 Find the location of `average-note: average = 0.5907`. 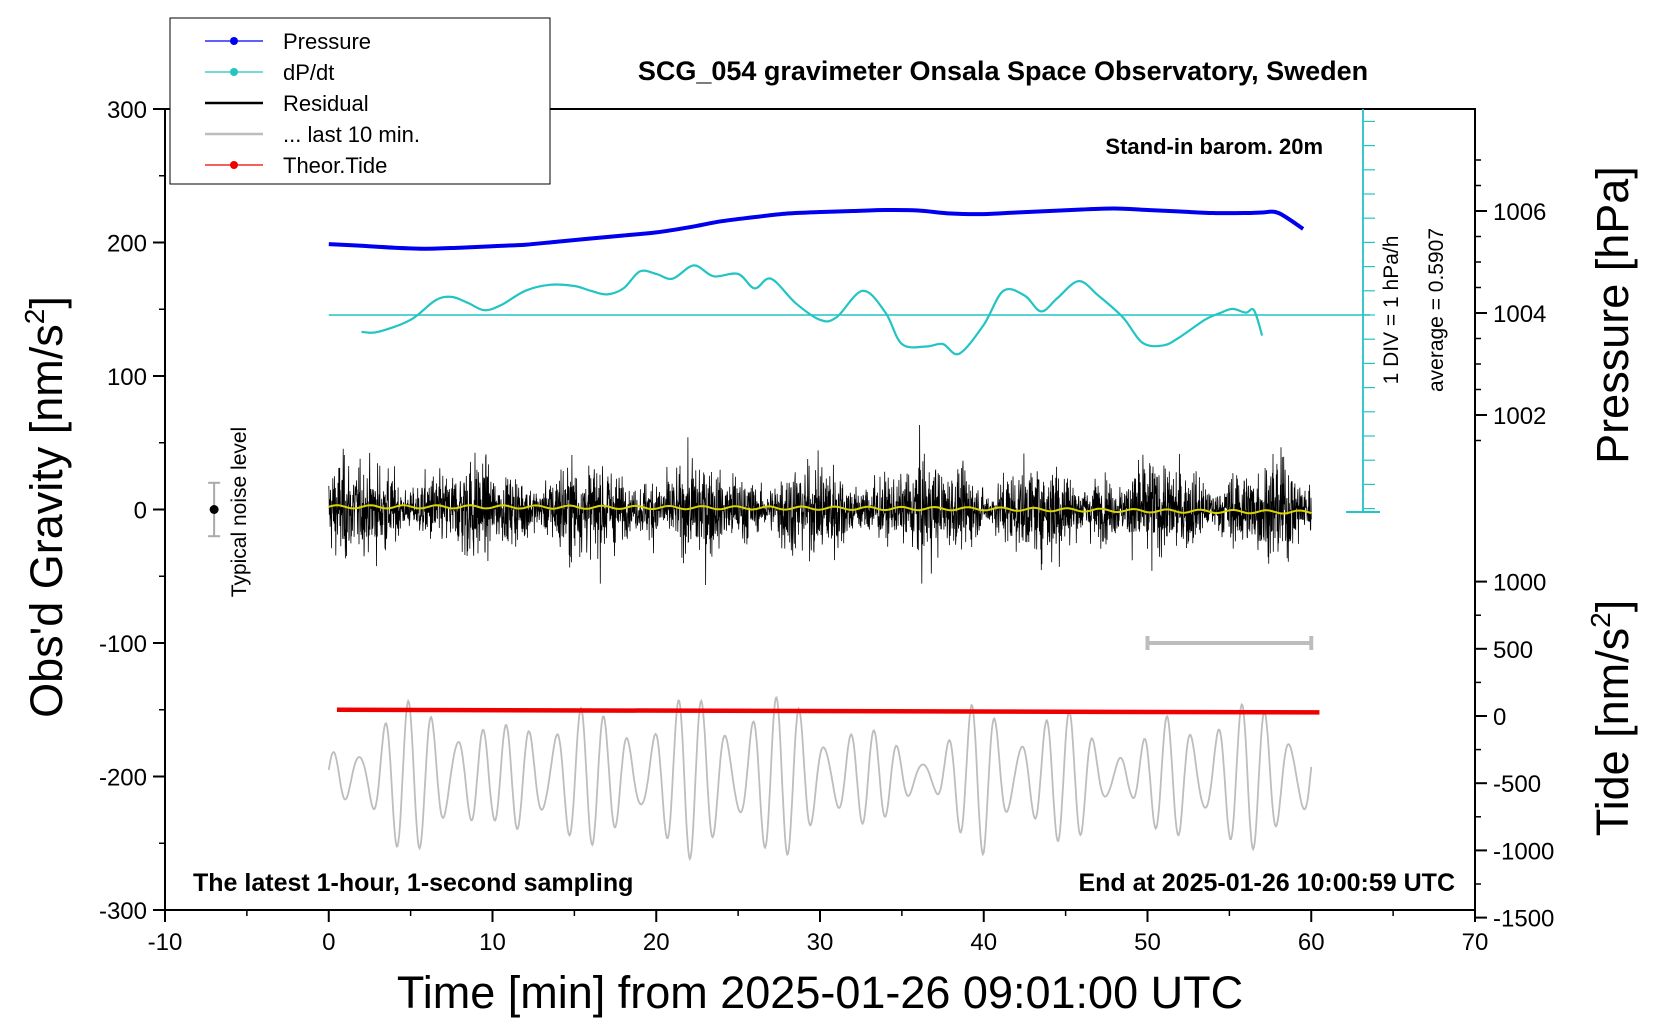

average-note: average = 0.5907 is located at coordinates (1436, 310).